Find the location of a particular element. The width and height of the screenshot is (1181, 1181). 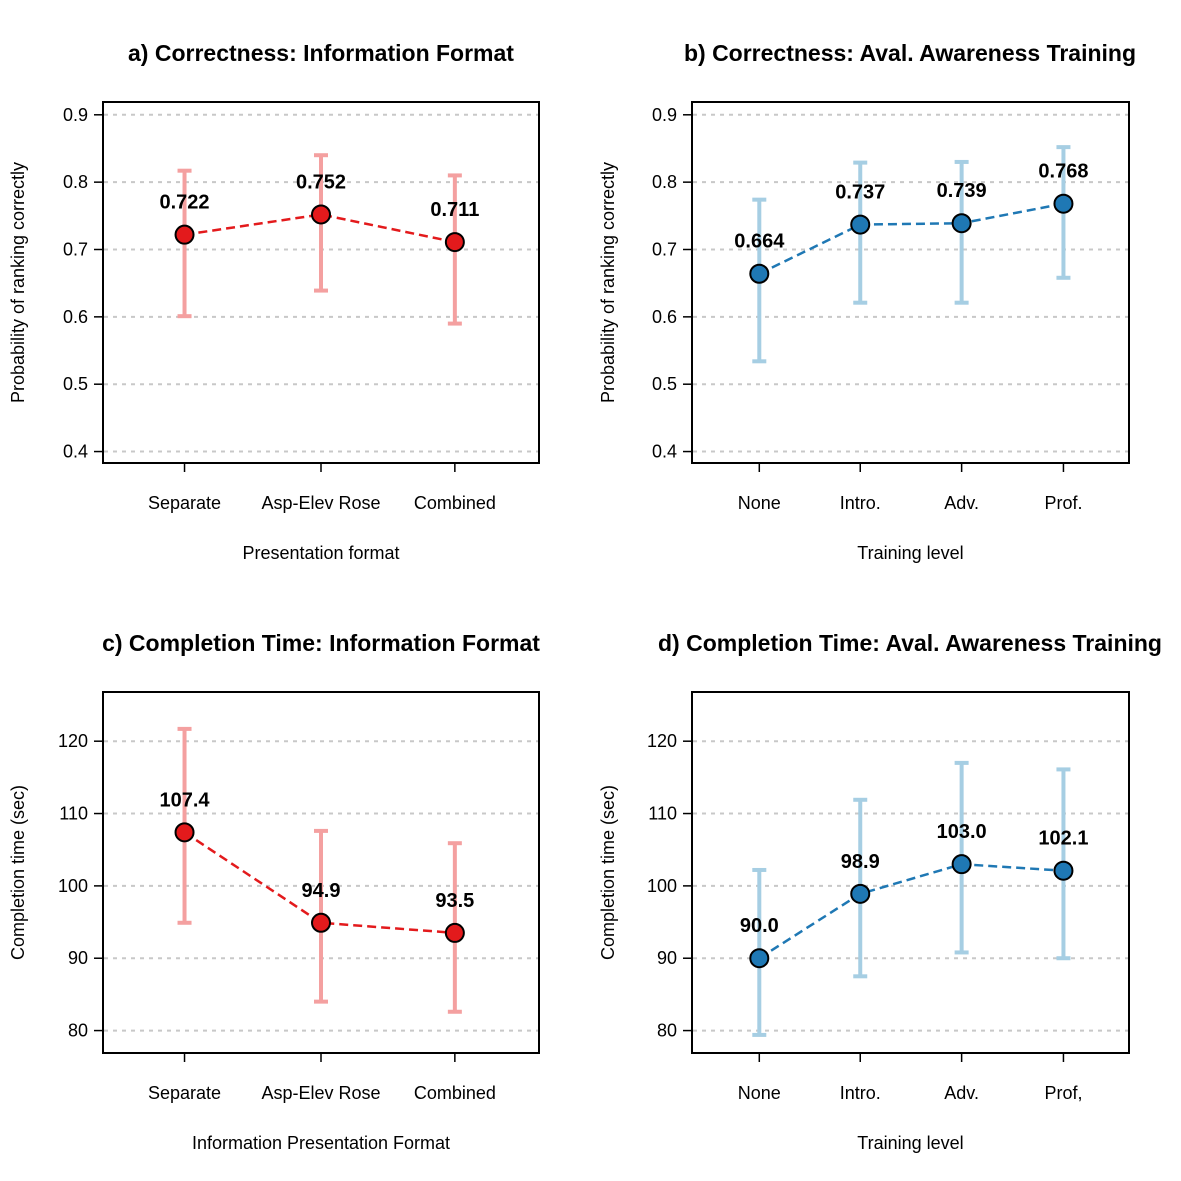

data-label: 94.9 is located at coordinates (321, 891).